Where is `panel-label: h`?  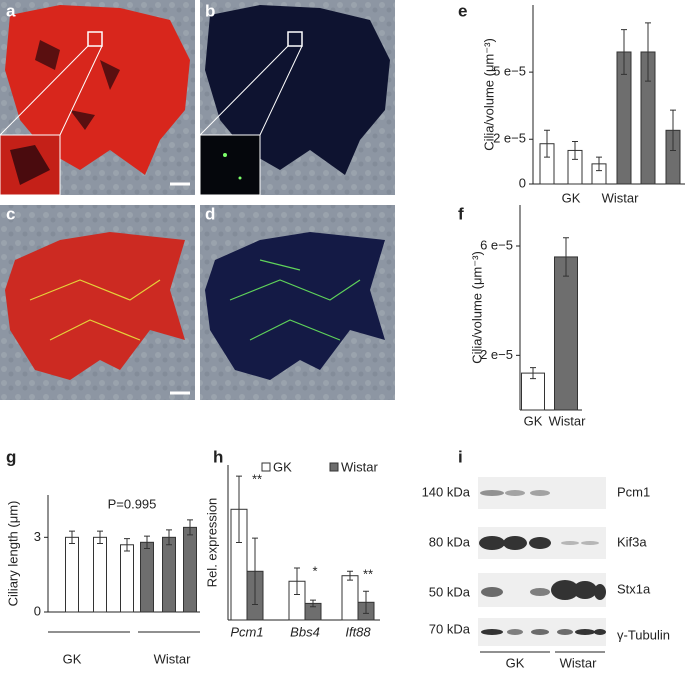 panel-label: h is located at coordinates (218, 456).